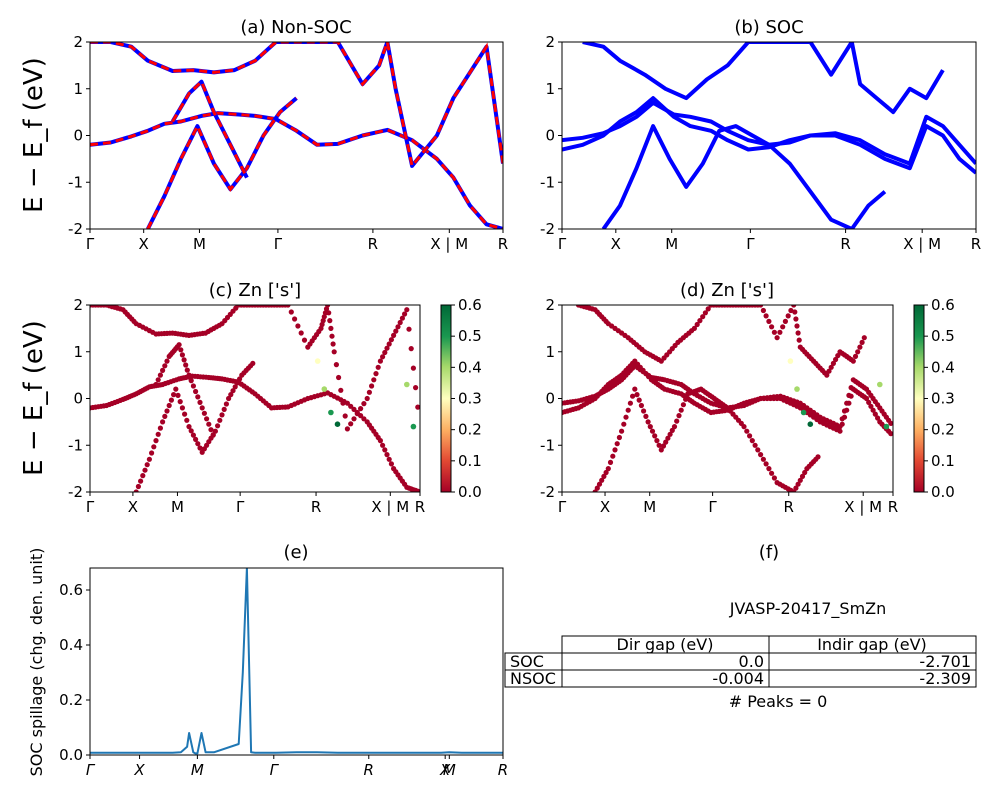  Describe the element at coordinates (665, 644) in the screenshot. I see `table-header-dir: Dir gap (eV)` at that location.